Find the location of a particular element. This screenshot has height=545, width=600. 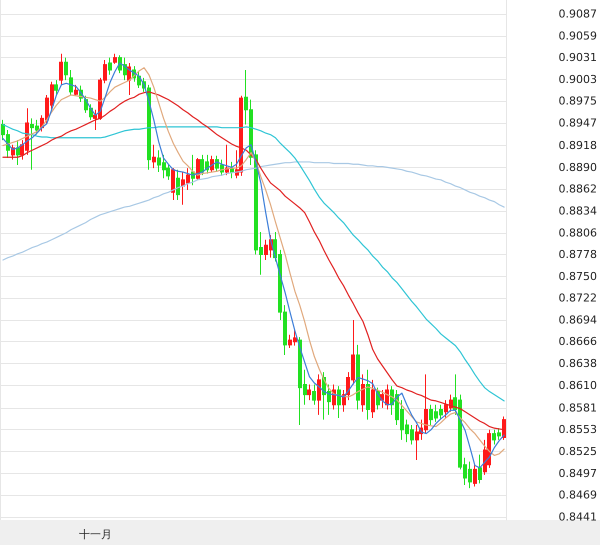

y-tick-label: 0.8666 is located at coordinates (578, 341).